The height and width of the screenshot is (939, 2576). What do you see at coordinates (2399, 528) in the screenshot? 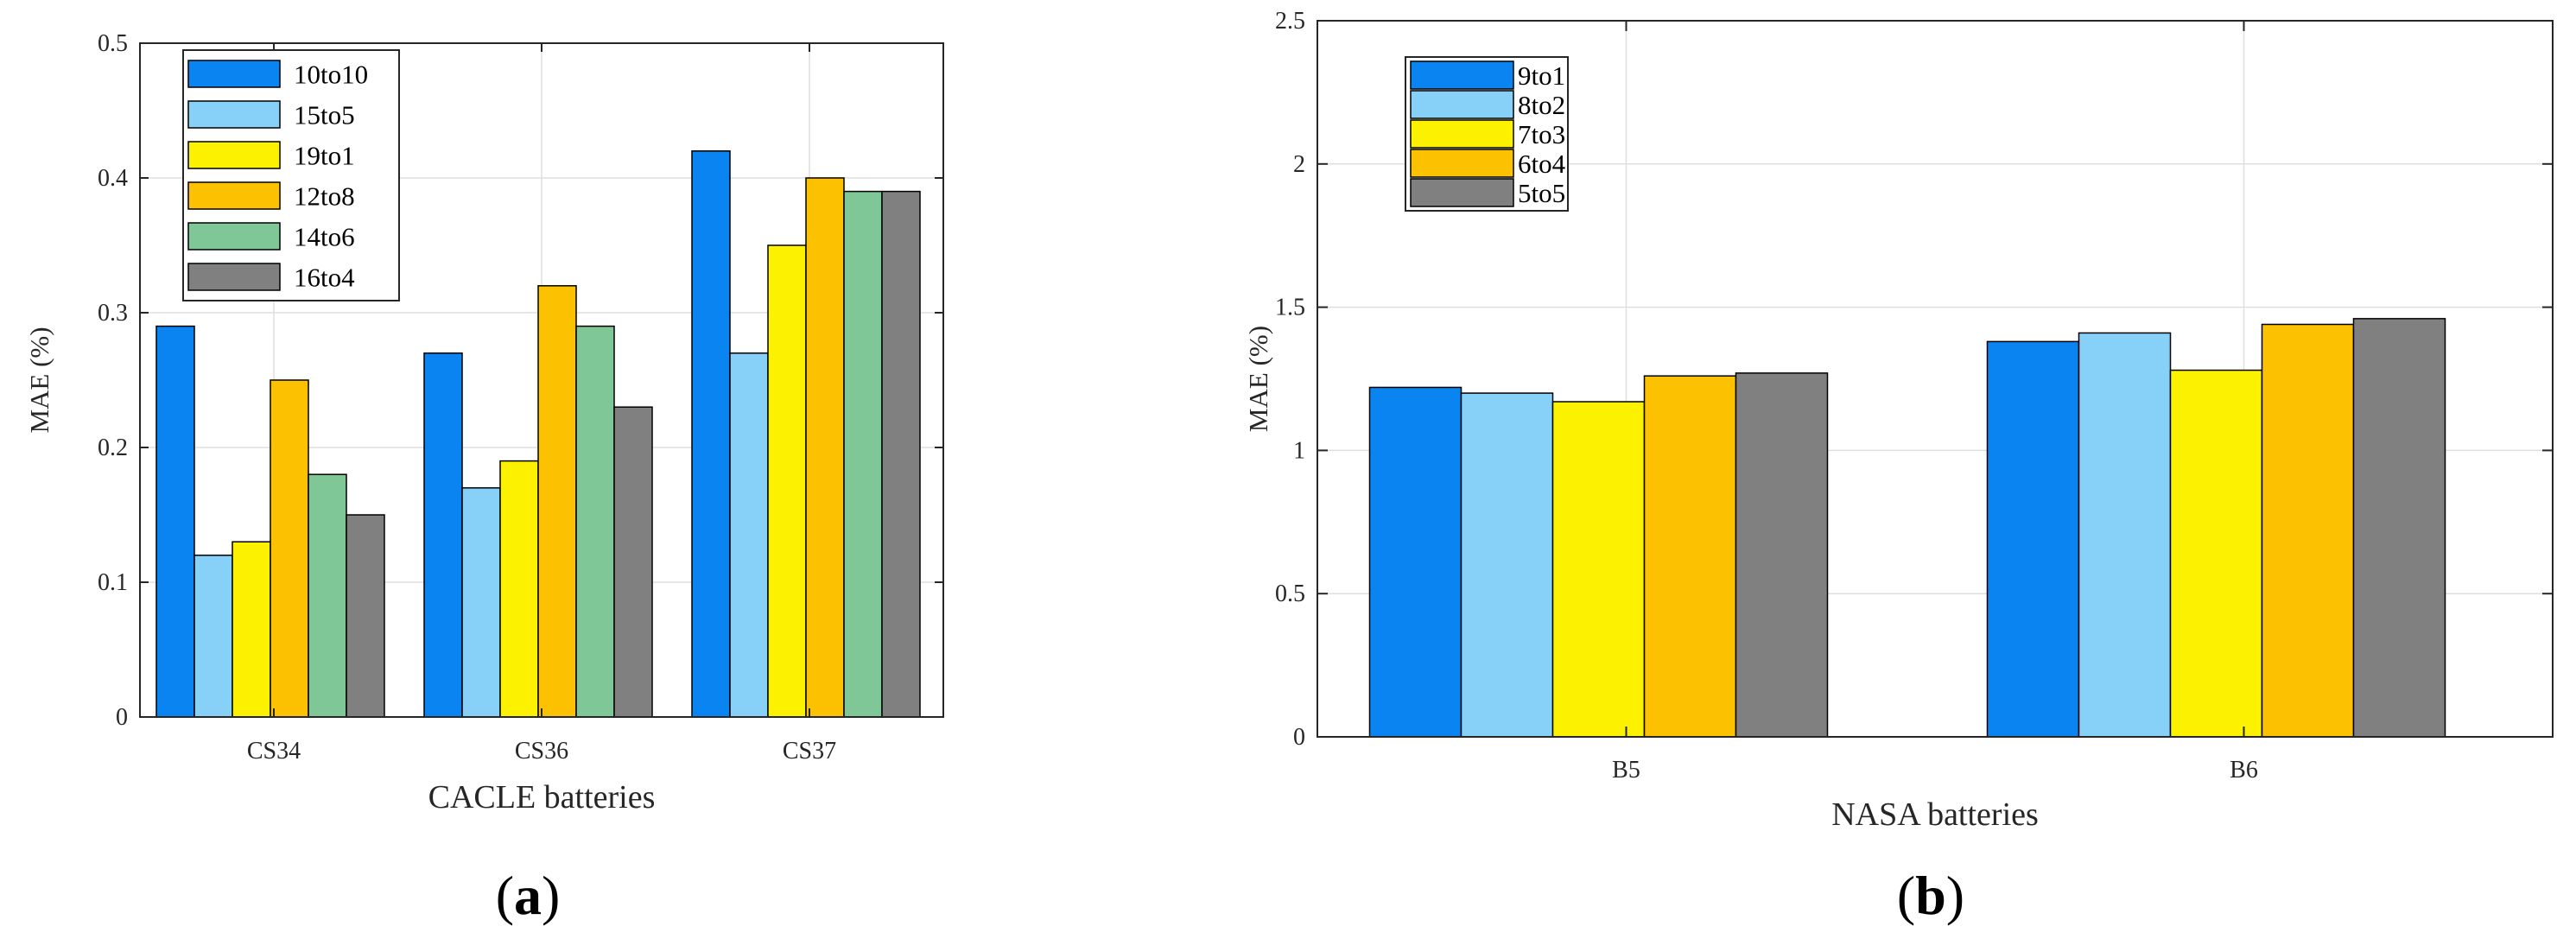
I see `bar-5to5-B6` at bounding box center [2399, 528].